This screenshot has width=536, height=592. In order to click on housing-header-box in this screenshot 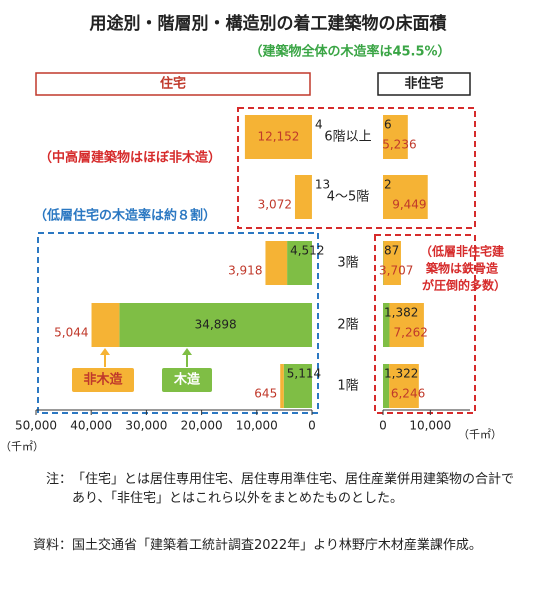, I will do `click(173, 84)`.